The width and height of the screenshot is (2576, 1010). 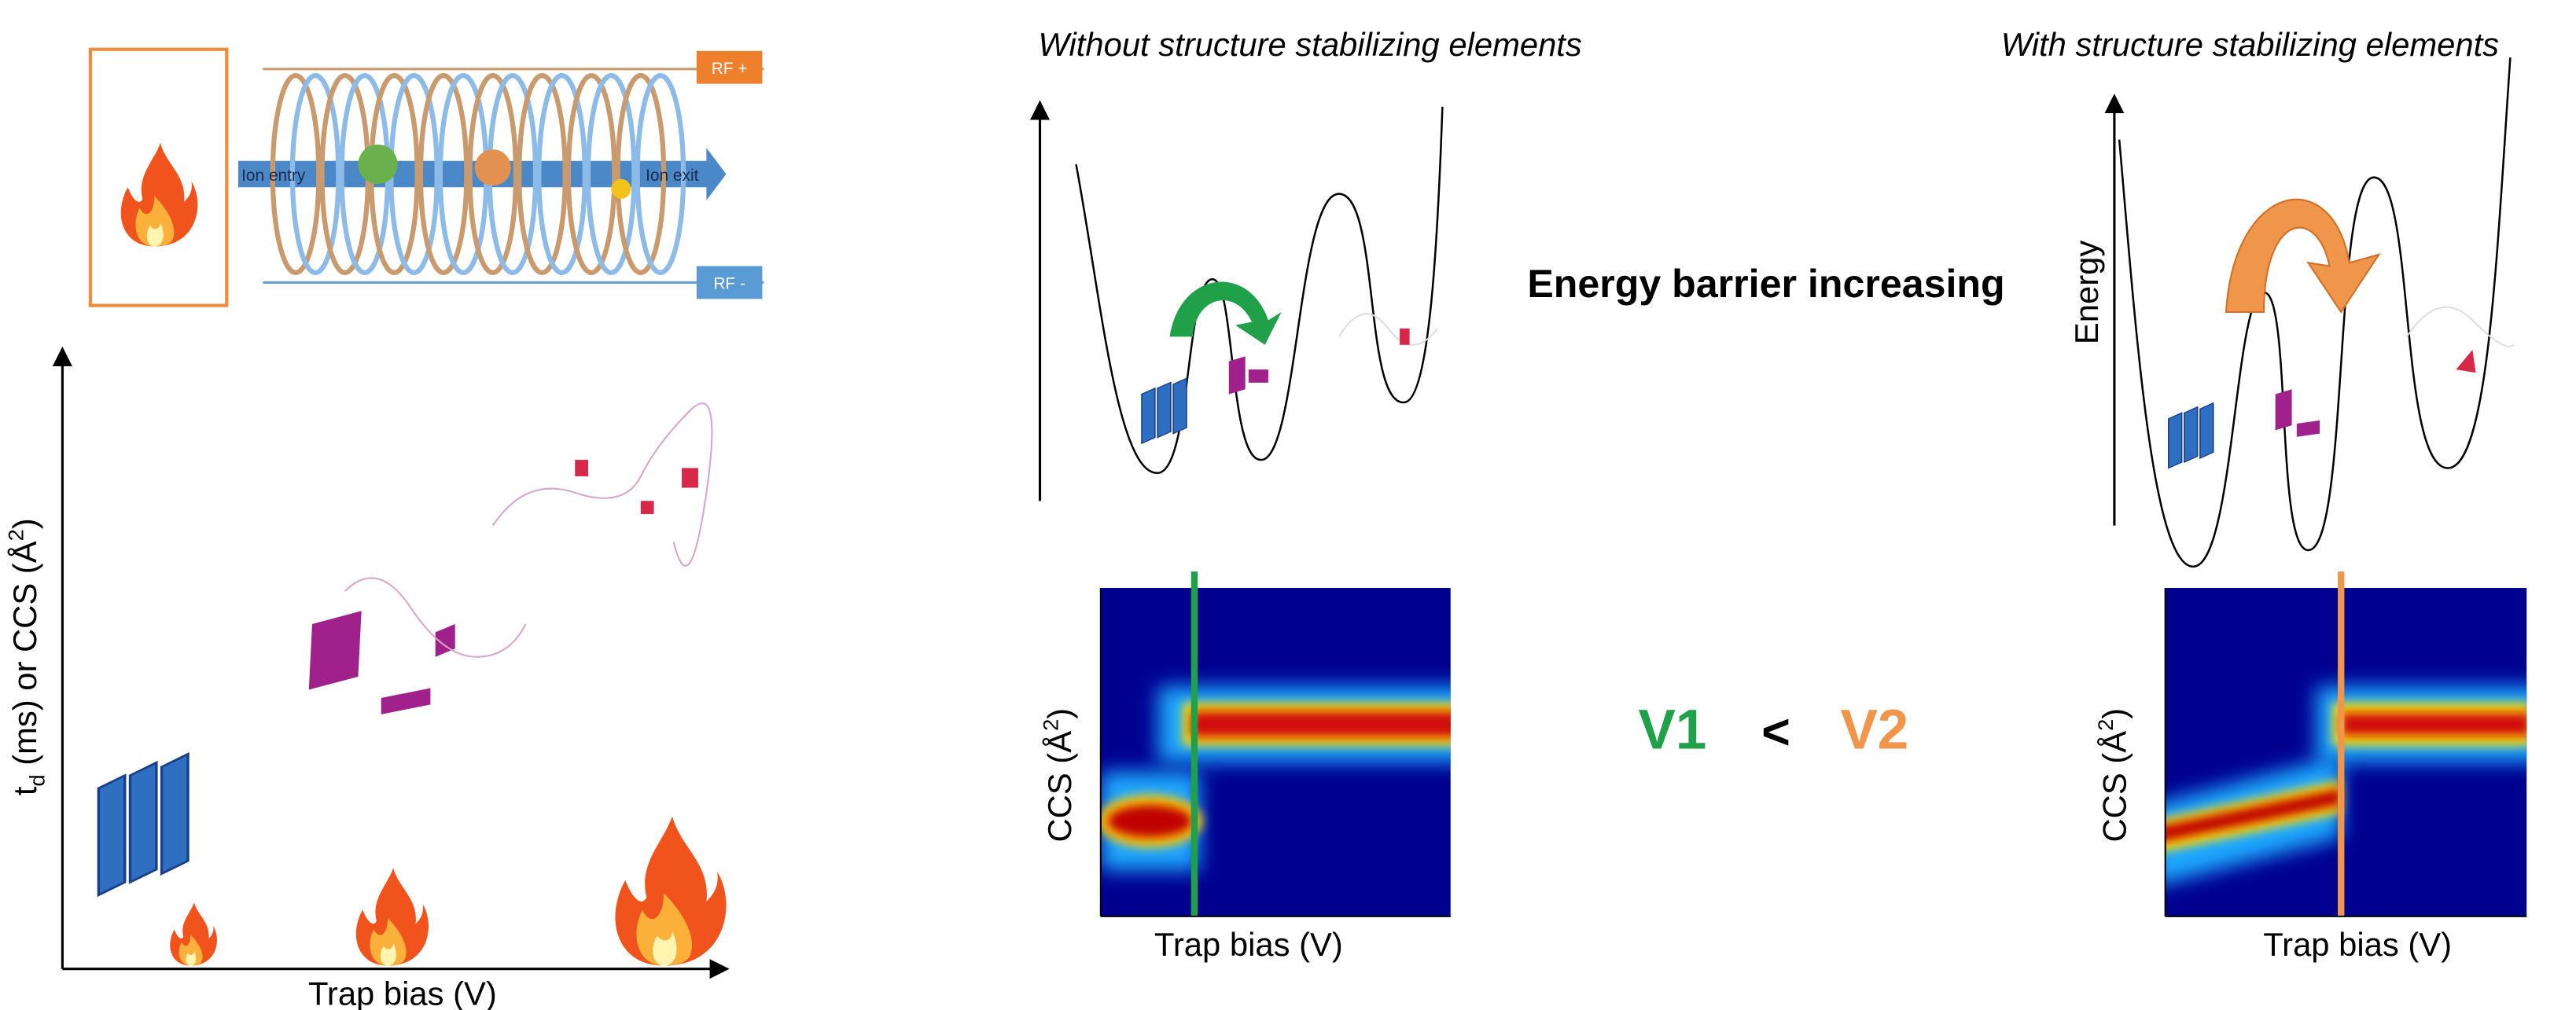 I want to click on panel-title: With structure stabilizing elements, so click(x=2250, y=44).